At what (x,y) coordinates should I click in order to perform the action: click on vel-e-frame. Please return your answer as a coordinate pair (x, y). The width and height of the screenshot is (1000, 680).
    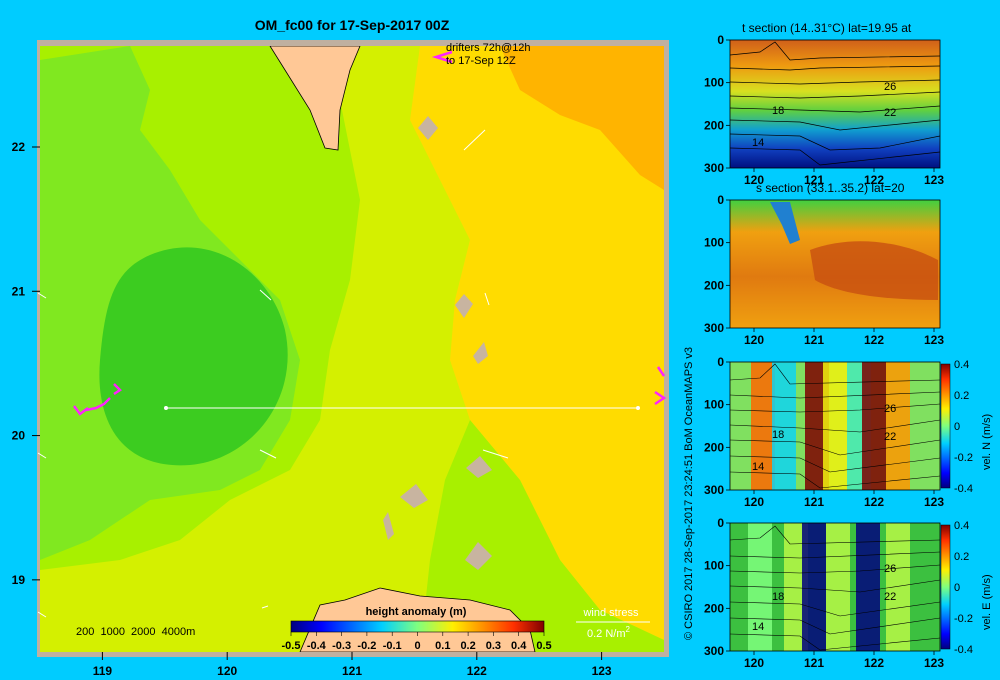
    Looking at the image, I should click on (835, 587).